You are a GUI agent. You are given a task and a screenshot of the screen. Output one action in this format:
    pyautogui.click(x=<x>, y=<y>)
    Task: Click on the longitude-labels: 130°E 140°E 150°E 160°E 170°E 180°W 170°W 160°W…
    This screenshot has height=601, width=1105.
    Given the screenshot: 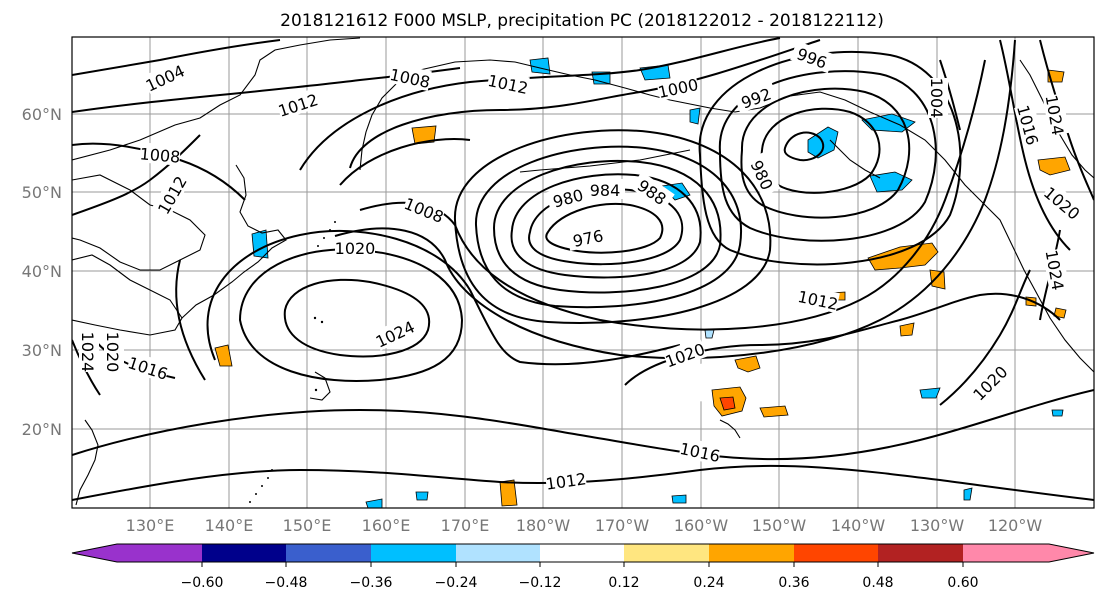 What is the action you would take?
    pyautogui.click(x=584, y=525)
    